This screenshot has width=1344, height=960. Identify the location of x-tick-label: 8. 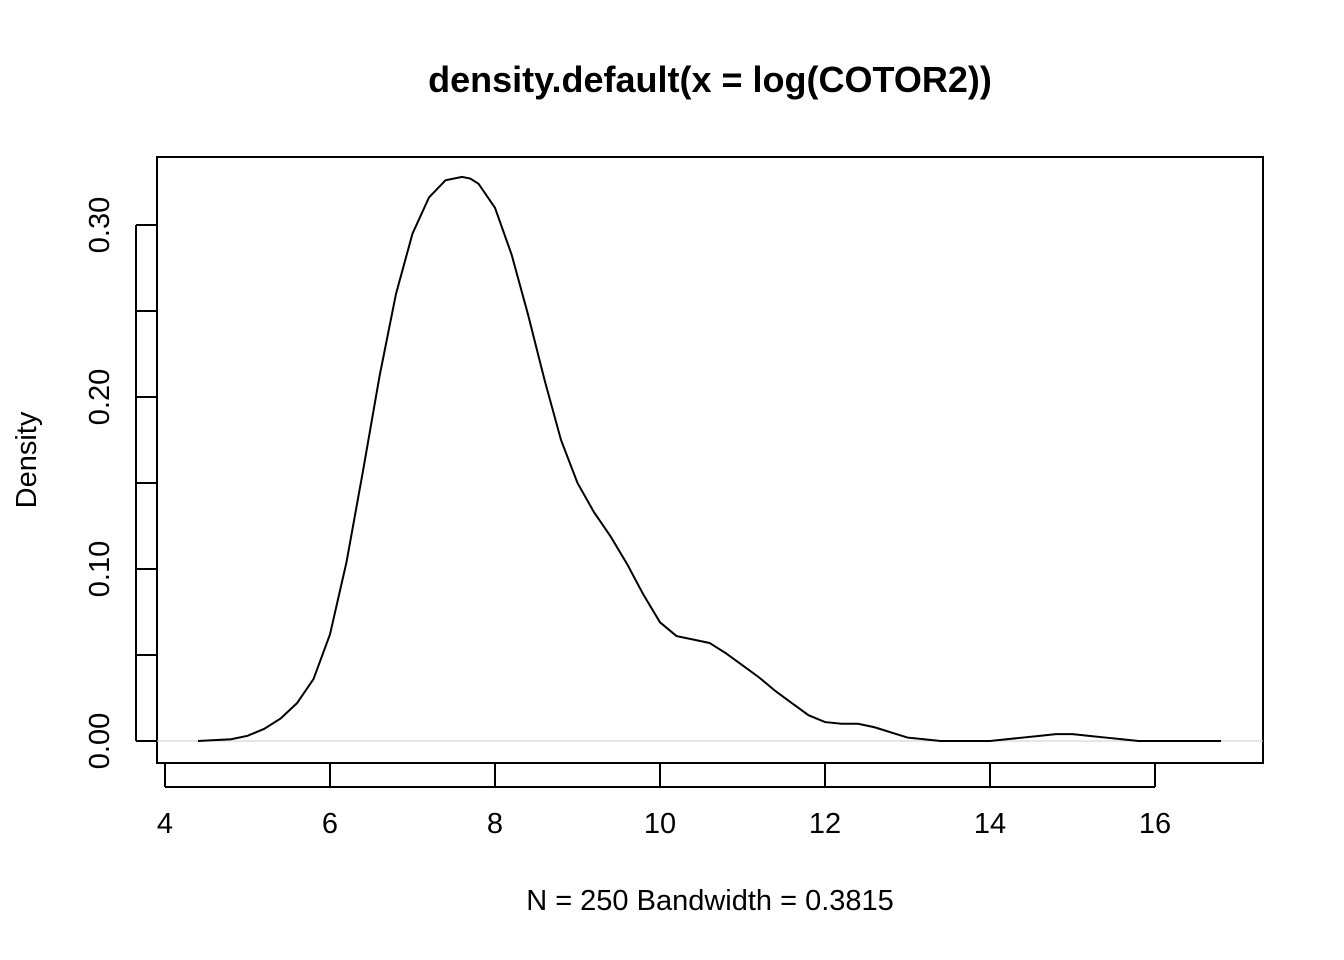
(495, 824).